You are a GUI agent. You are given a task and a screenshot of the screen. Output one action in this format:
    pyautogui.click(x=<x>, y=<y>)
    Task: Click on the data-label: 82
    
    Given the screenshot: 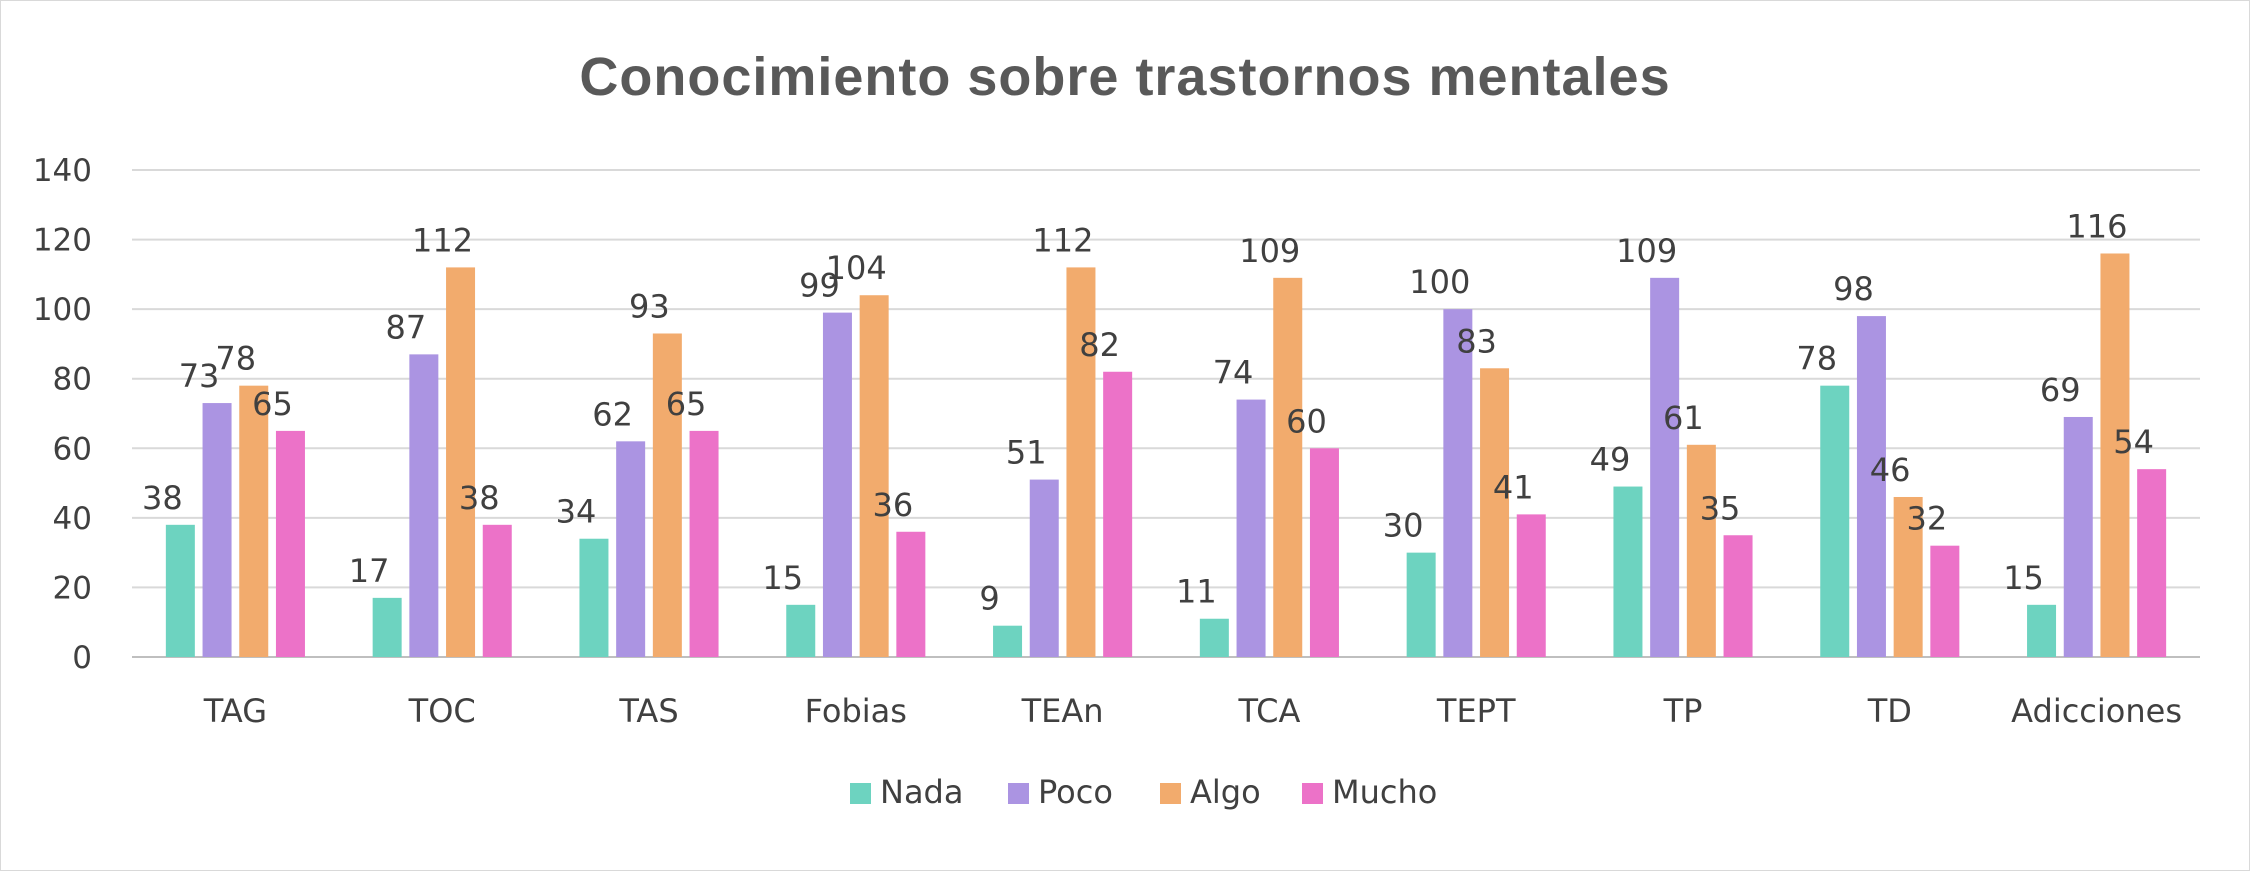 What is the action you would take?
    pyautogui.click(x=1099, y=345)
    